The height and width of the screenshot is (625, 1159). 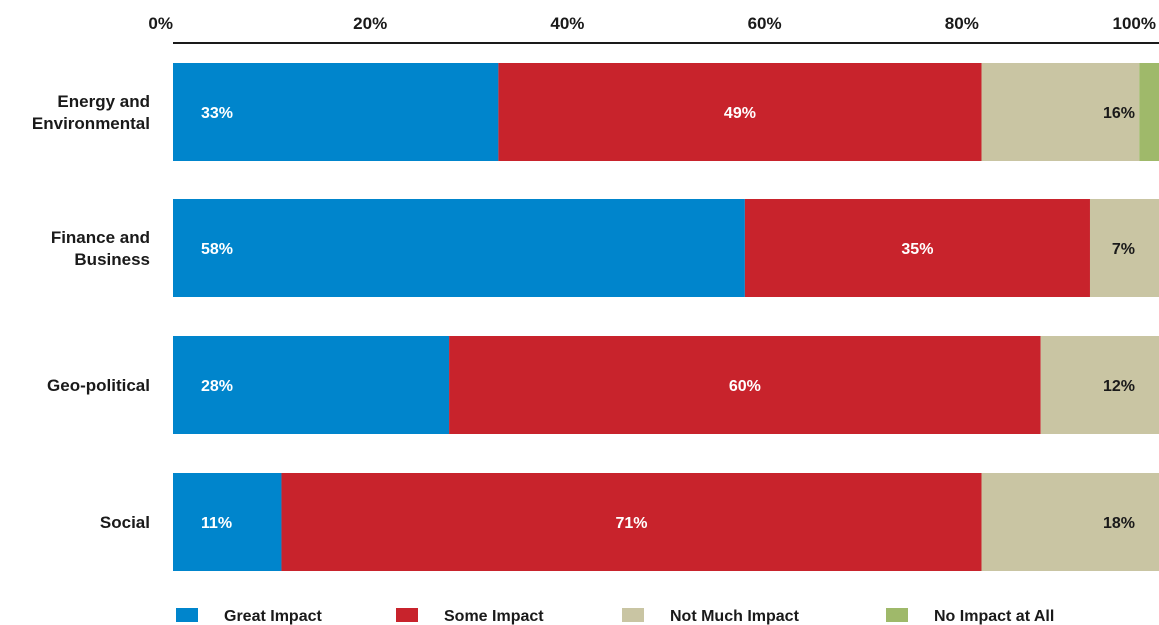 What do you see at coordinates (735, 616) in the screenshot?
I see `legend-label: Not Much Impact` at bounding box center [735, 616].